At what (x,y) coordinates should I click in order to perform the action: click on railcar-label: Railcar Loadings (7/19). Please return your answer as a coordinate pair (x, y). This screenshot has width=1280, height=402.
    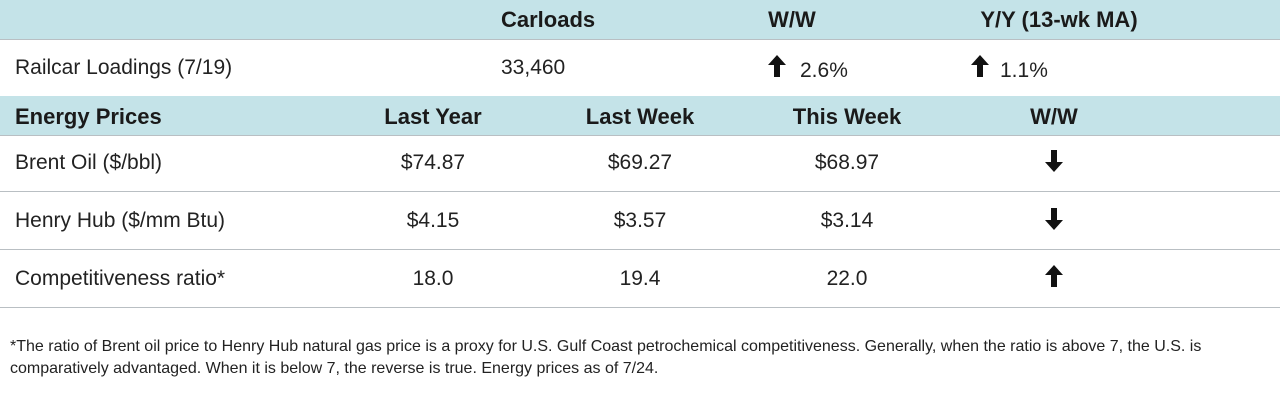
    Looking at the image, I should click on (124, 67).